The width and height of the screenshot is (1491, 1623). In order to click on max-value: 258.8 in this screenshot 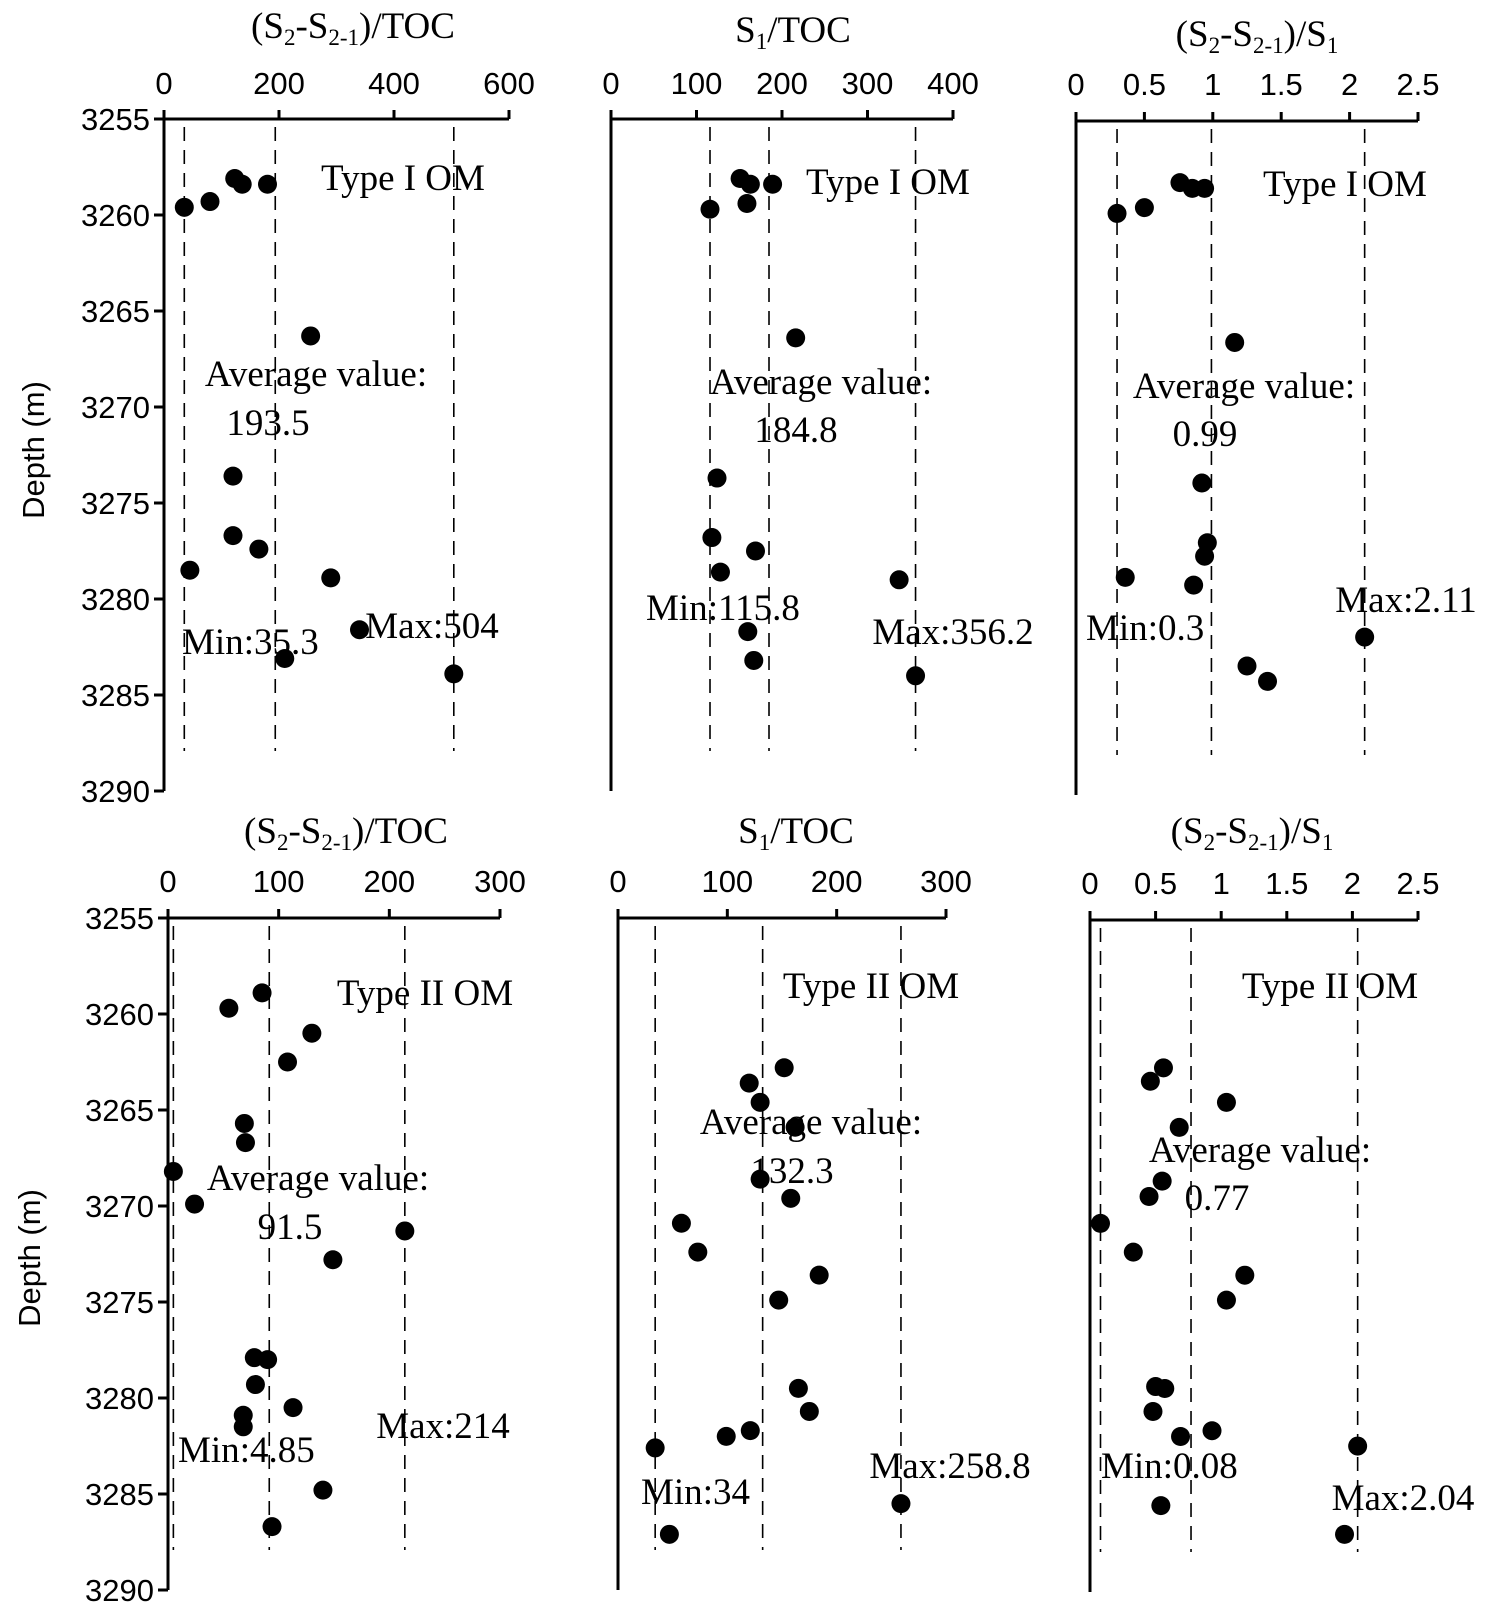, I will do `click(988, 1466)`.